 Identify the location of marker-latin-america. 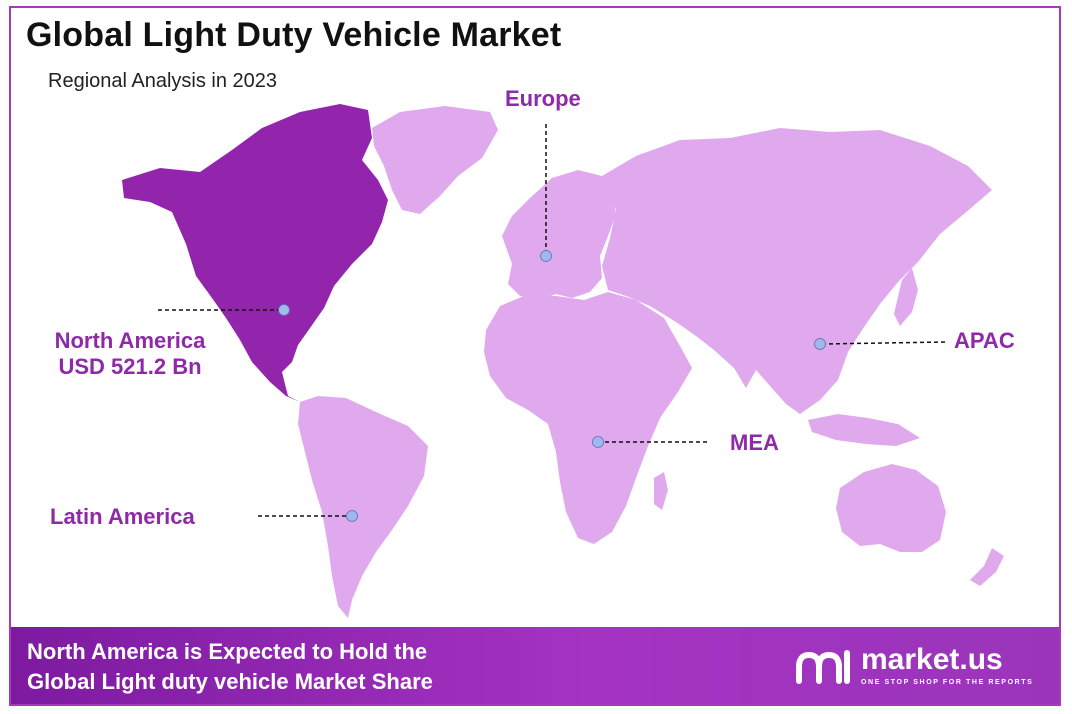
(352, 516).